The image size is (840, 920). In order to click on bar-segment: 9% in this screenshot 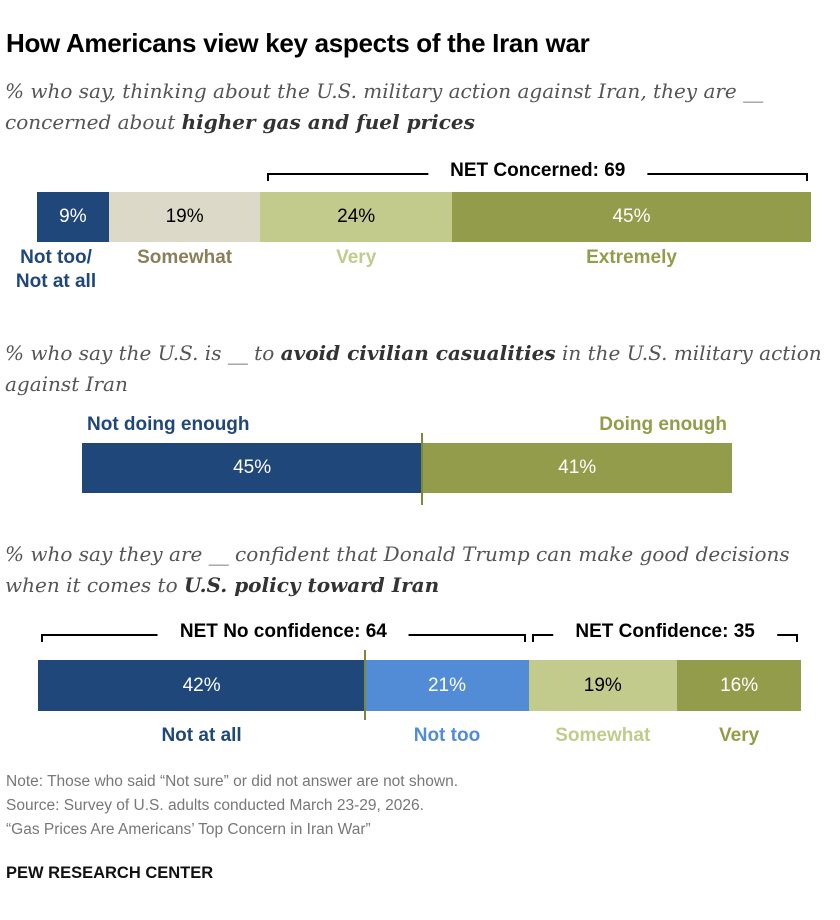, I will do `click(73, 217)`.